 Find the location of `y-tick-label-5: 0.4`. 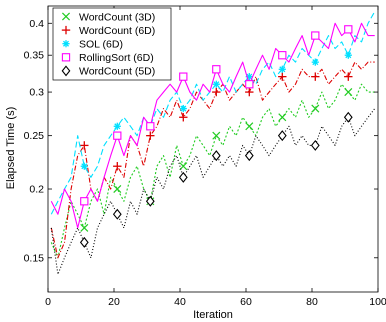

y-tick-label-5: 0.4 is located at coordinates (36, 24).